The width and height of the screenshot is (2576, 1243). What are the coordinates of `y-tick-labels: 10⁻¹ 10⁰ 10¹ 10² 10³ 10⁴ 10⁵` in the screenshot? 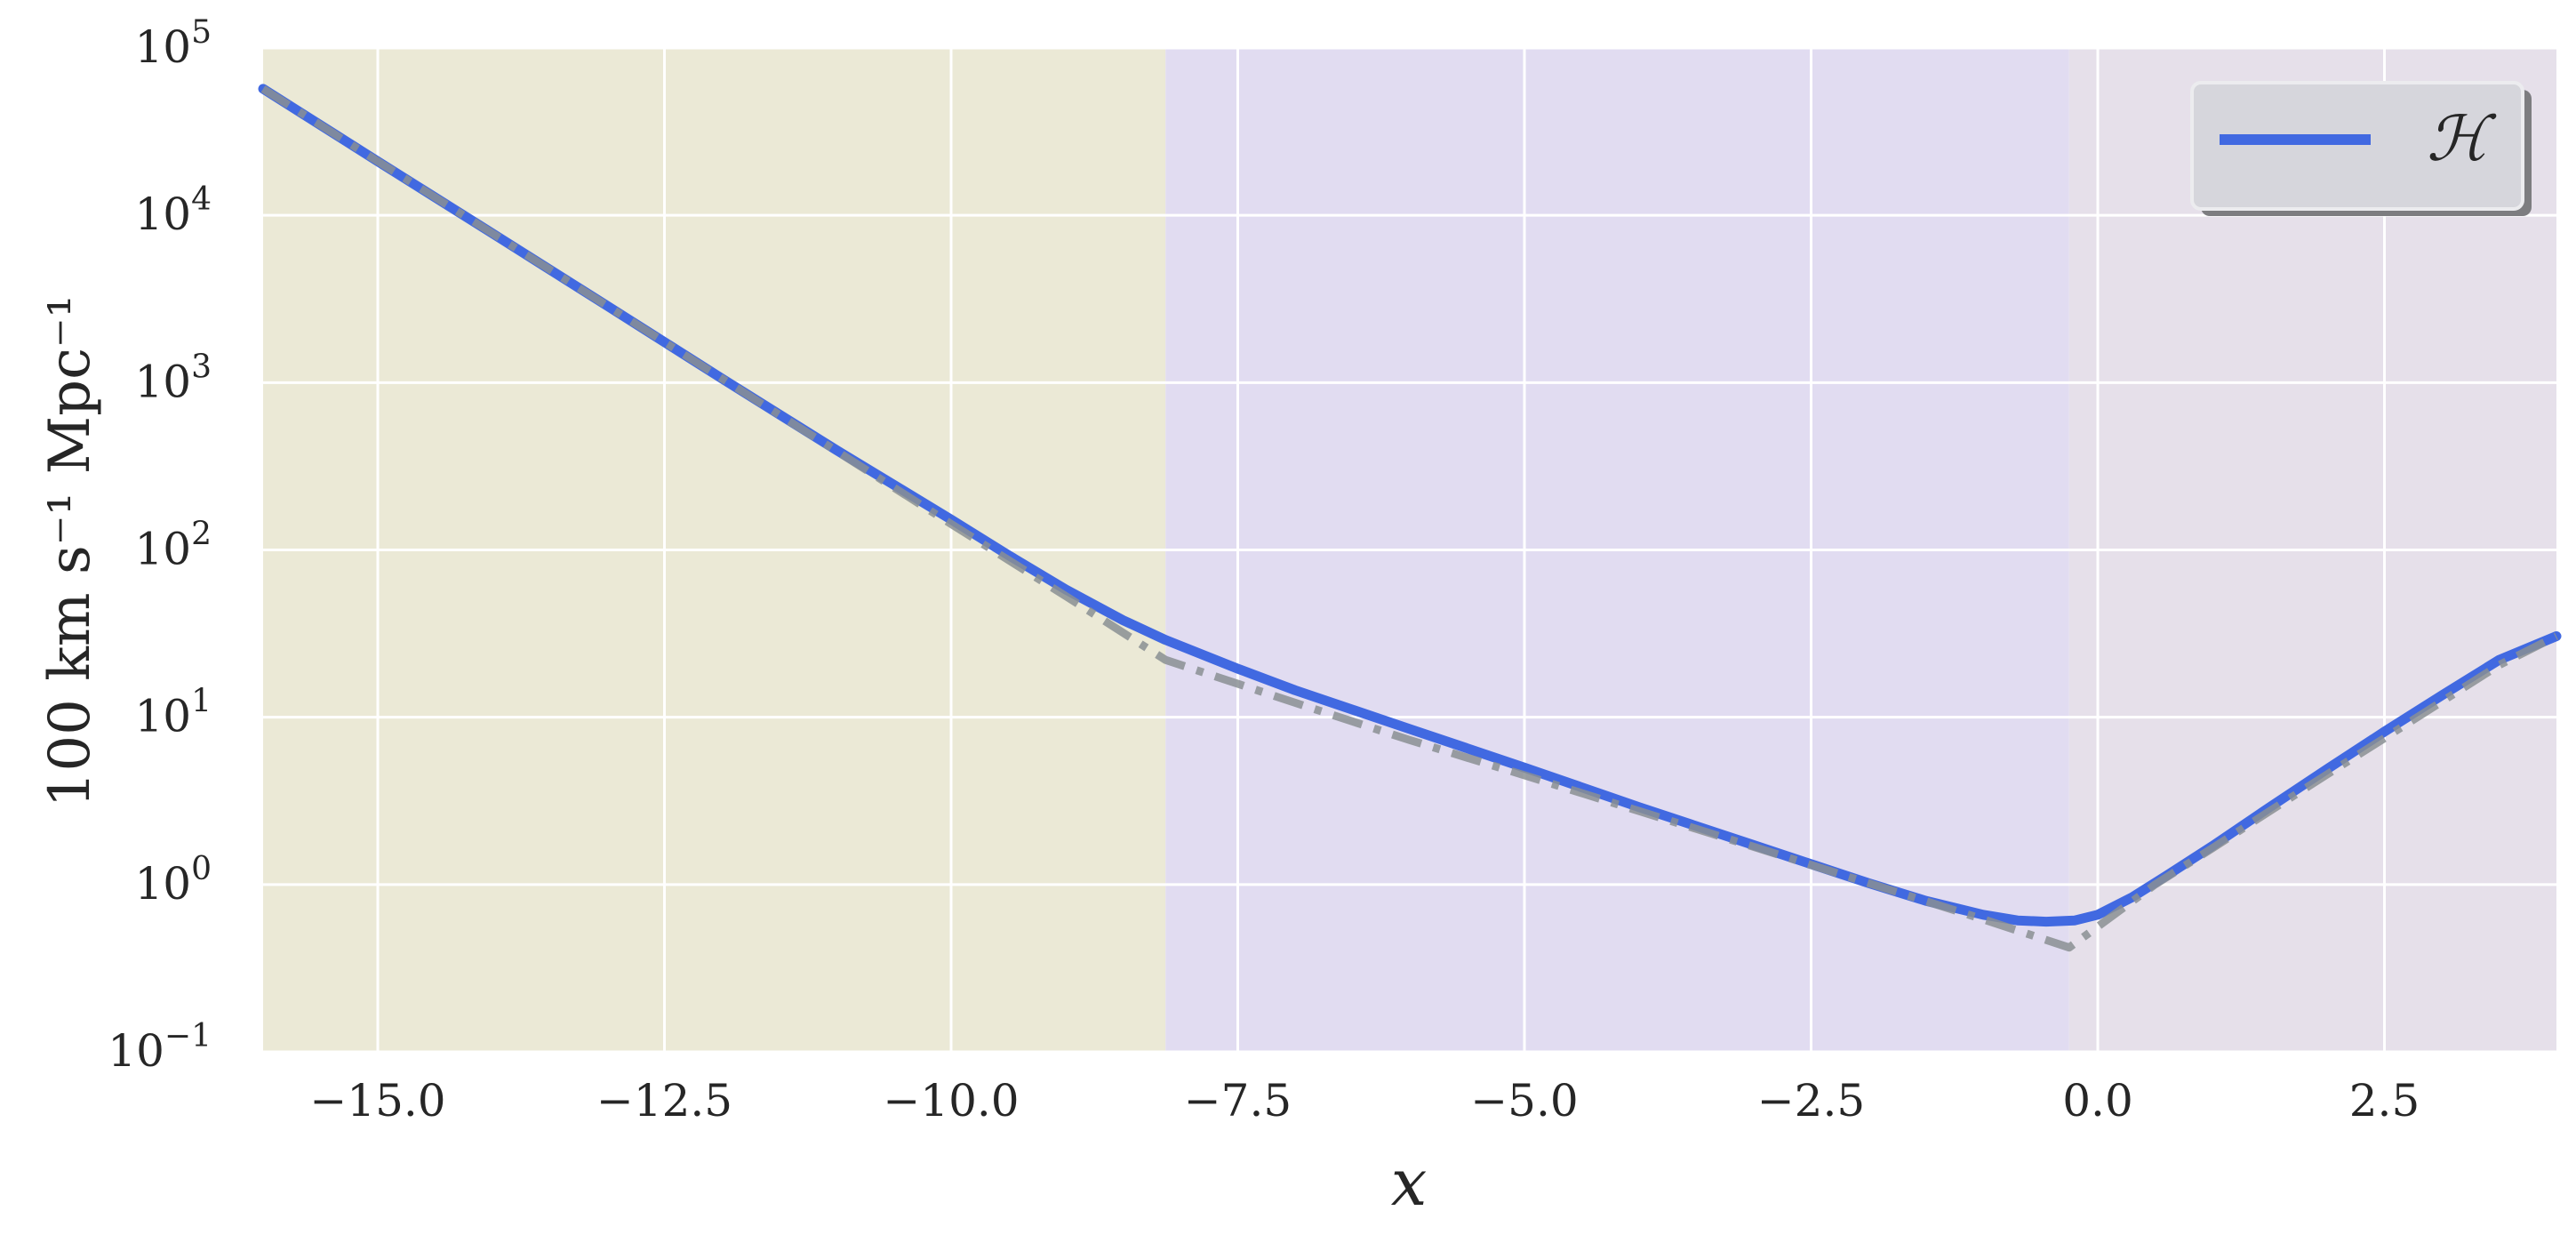 It's located at (160, 545).